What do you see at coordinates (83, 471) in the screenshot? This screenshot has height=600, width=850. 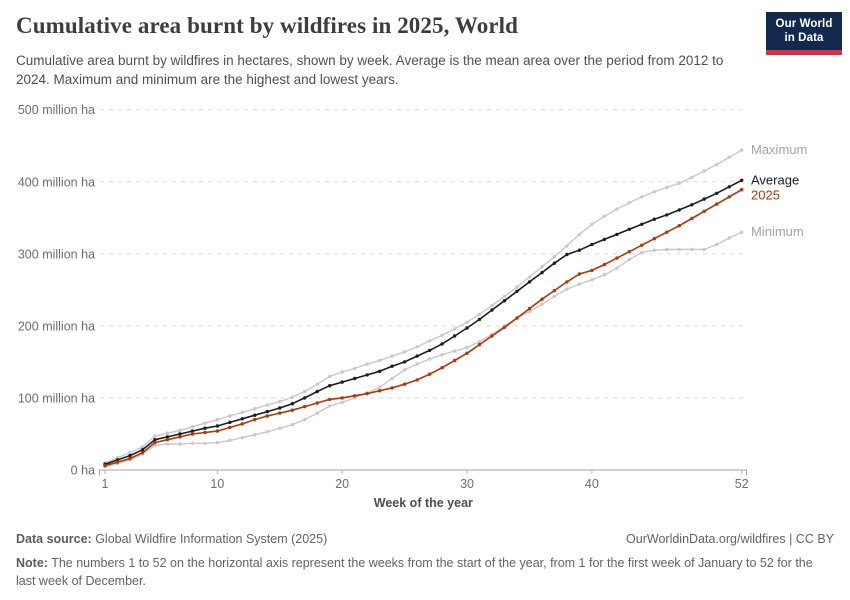 I see `y-axis-tick-label: 0 ha` at bounding box center [83, 471].